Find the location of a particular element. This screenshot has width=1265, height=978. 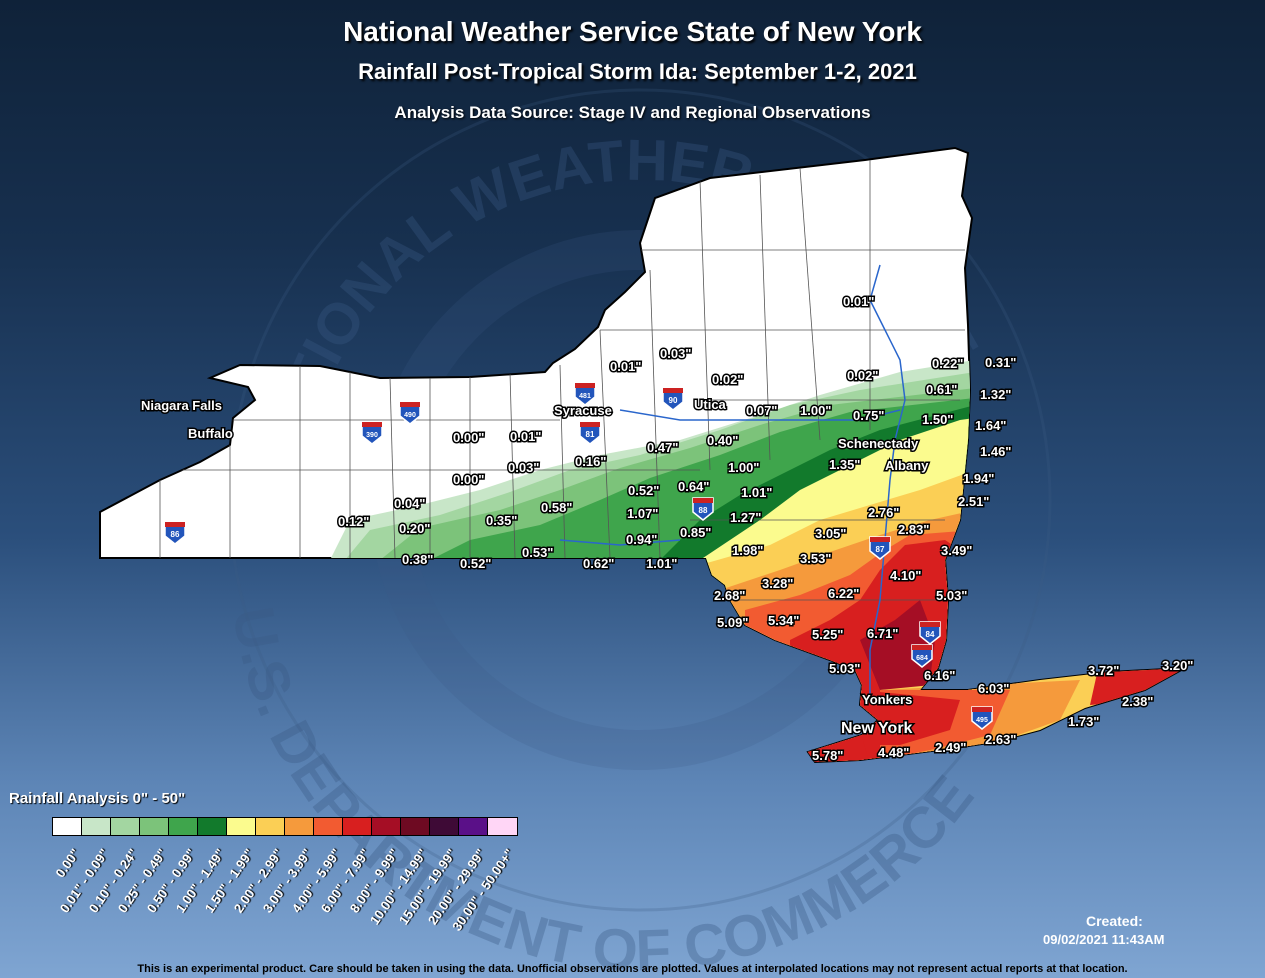

svg-text: 684 is located at coordinates (922, 658).